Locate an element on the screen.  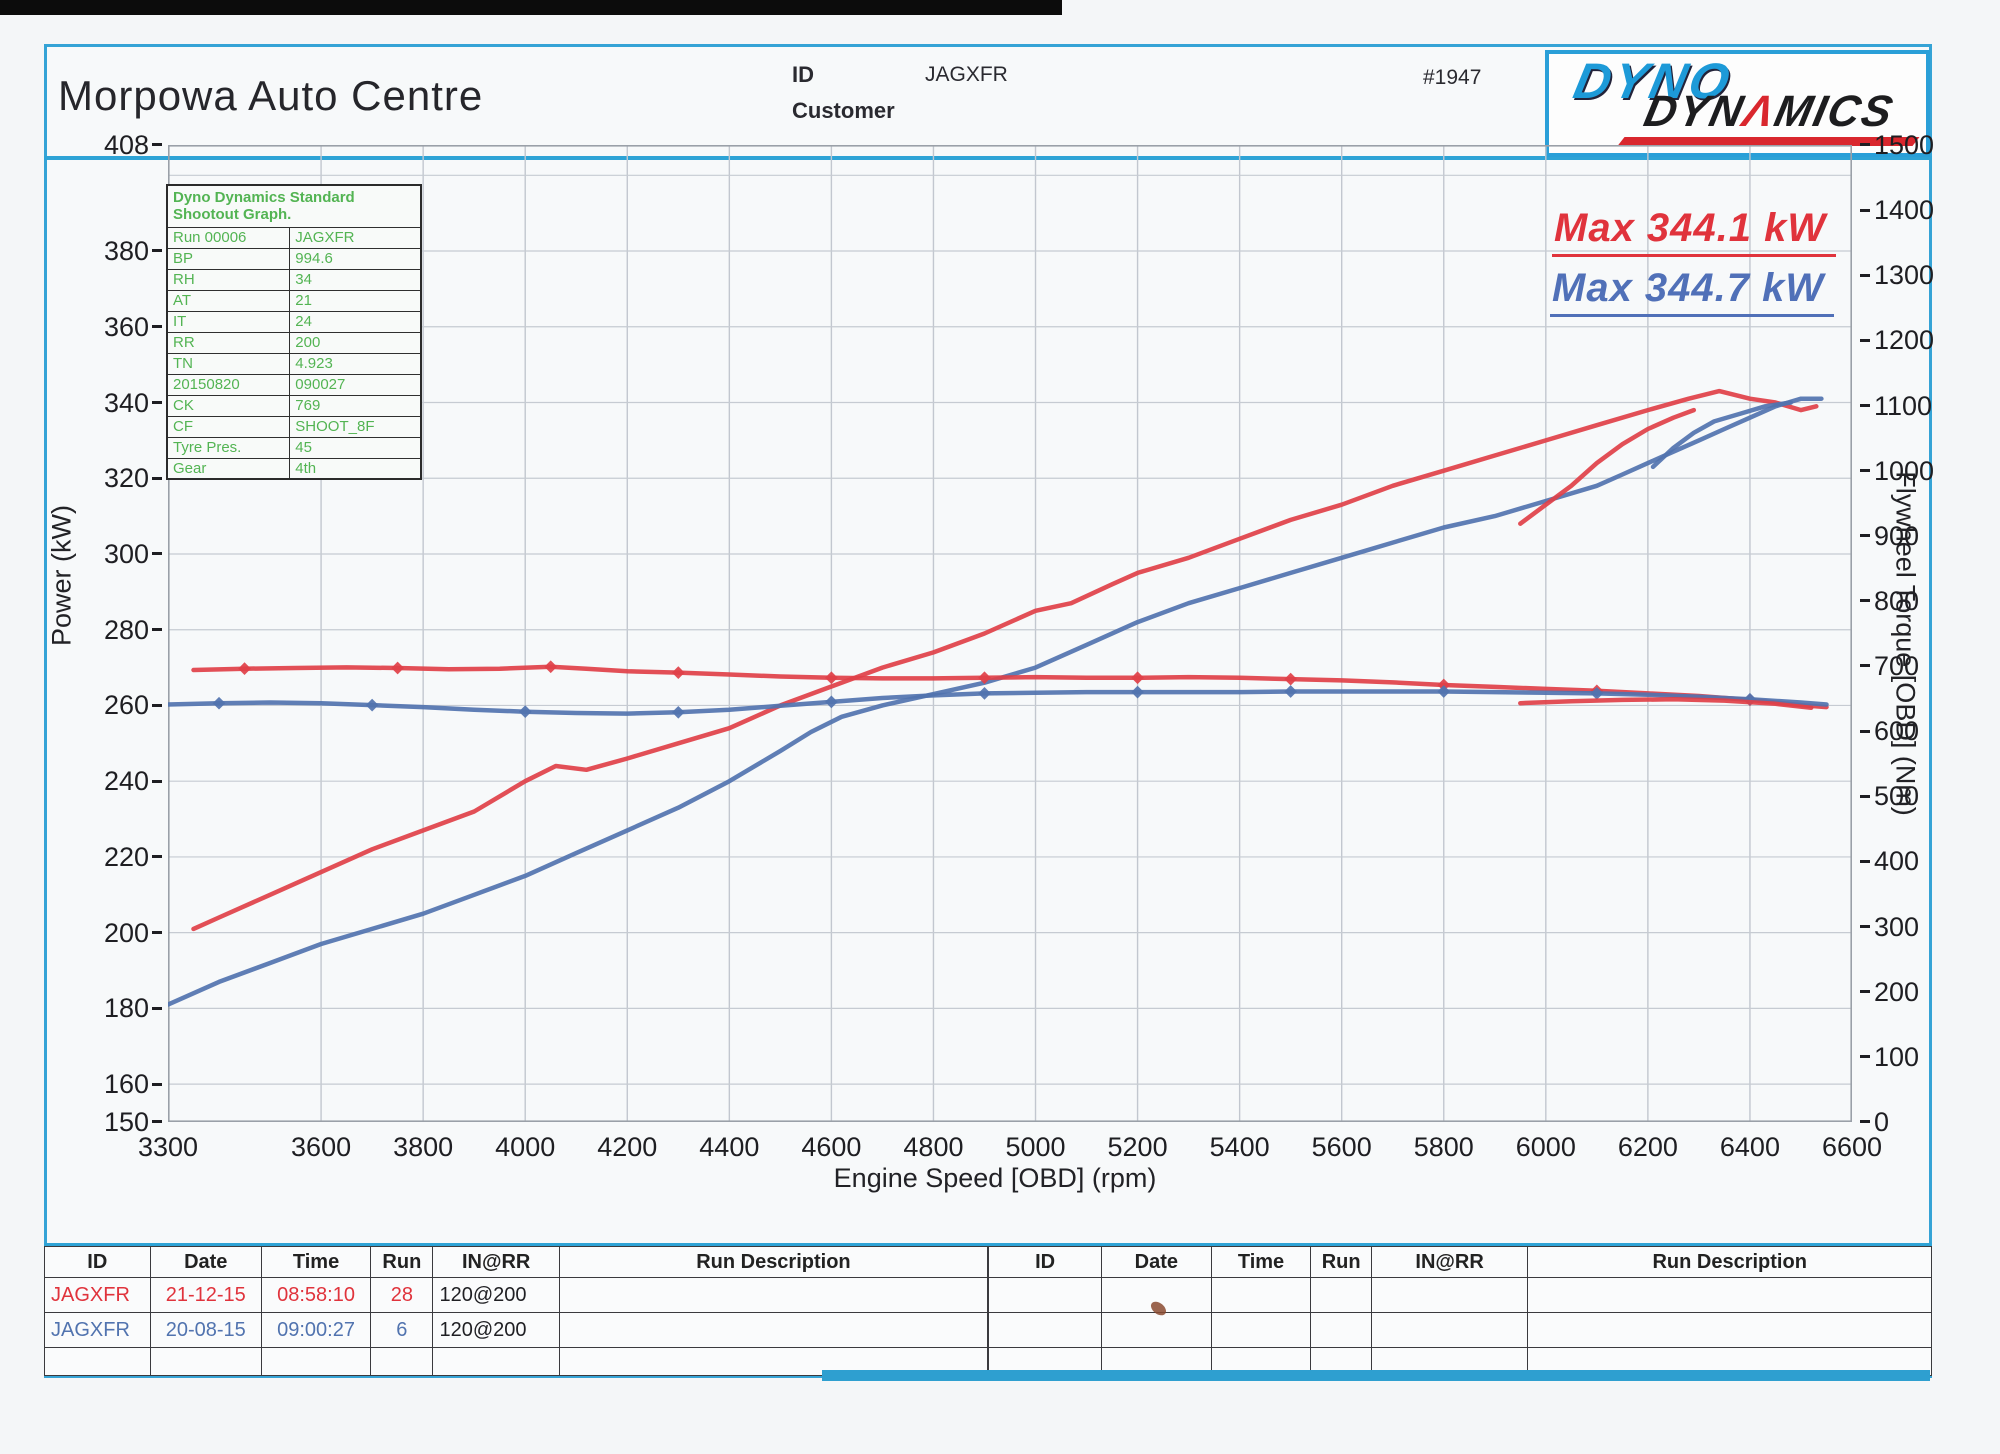
rpm-tick-3800: 3800 is located at coordinates (423, 1147).